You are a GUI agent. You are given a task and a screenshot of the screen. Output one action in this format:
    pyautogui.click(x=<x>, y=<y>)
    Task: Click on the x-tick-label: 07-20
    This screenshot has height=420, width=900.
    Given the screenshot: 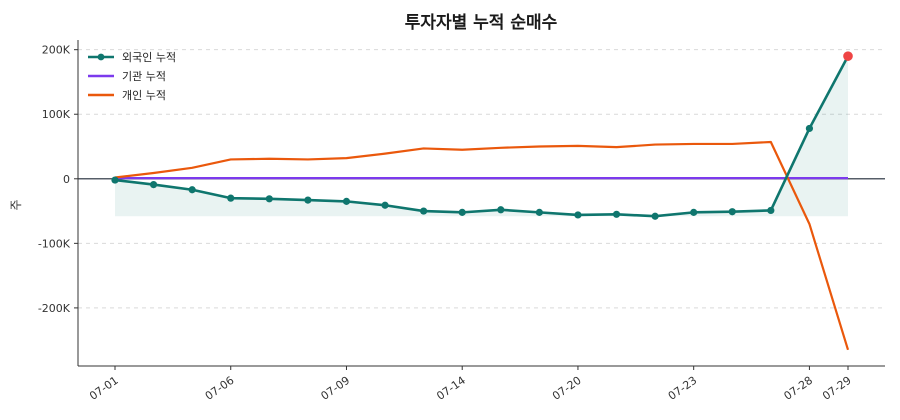 What is the action you would take?
    pyautogui.click(x=567, y=388)
    